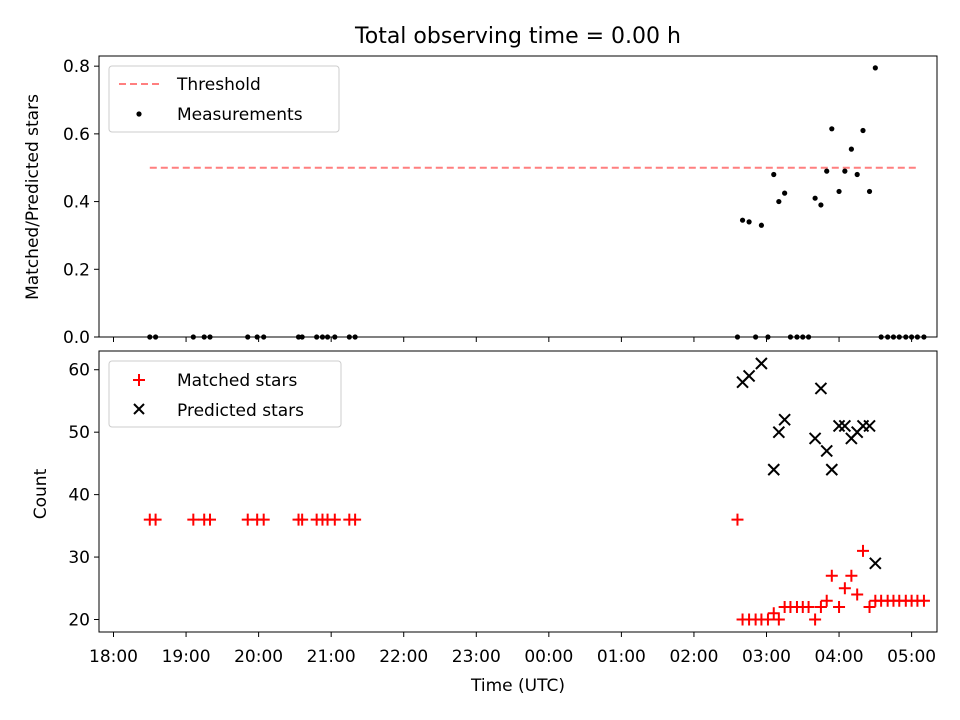 The image size is (960, 720). I want to click on x-tick-label: 19:00, so click(186, 657).